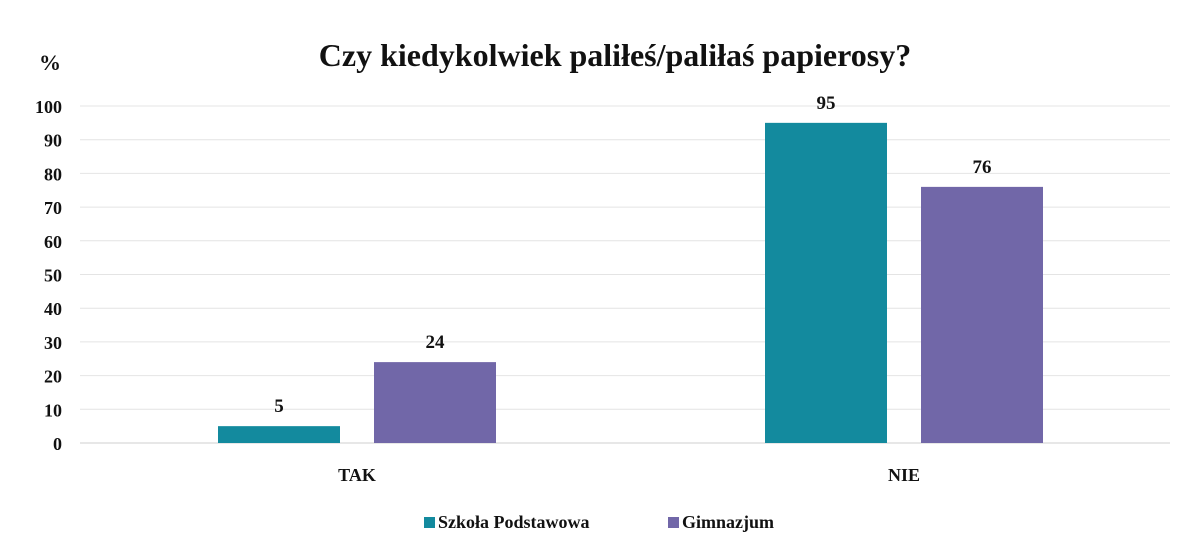 The height and width of the screenshot is (555, 1190). I want to click on y-tick-label: 60, so click(53, 242).